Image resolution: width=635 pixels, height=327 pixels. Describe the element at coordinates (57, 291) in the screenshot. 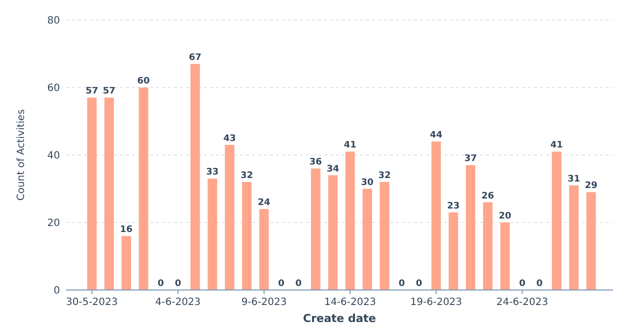

I see `y-tick-label: 0` at that location.